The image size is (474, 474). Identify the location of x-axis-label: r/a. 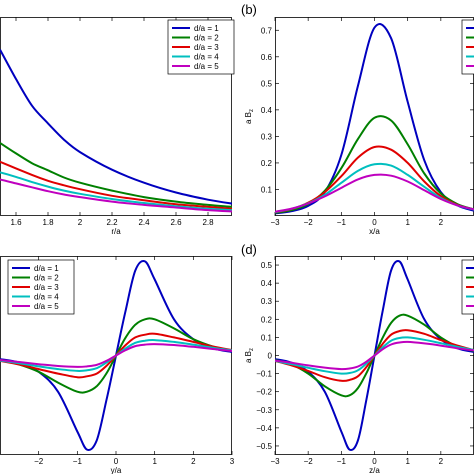
(116, 231).